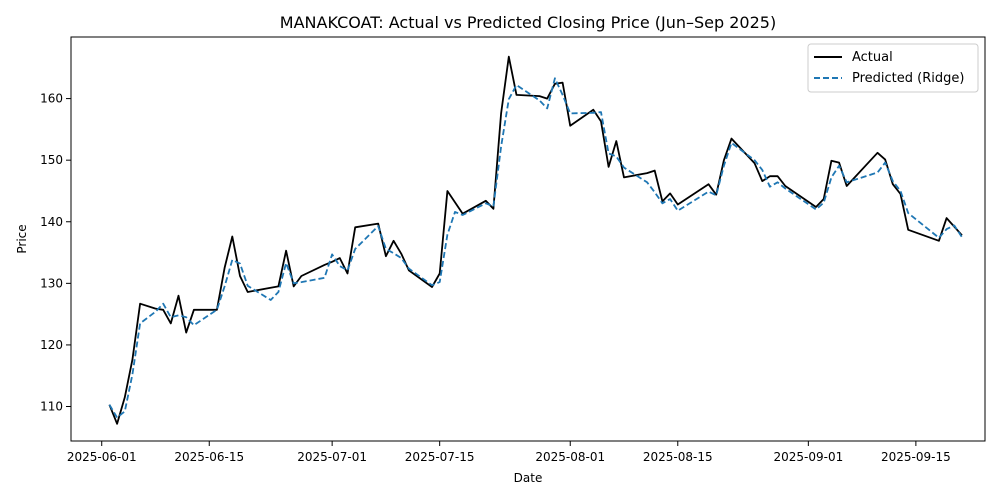 The image size is (1000, 500). What do you see at coordinates (678, 457) in the screenshot?
I see `x-tick-label: 2025-08-15` at bounding box center [678, 457].